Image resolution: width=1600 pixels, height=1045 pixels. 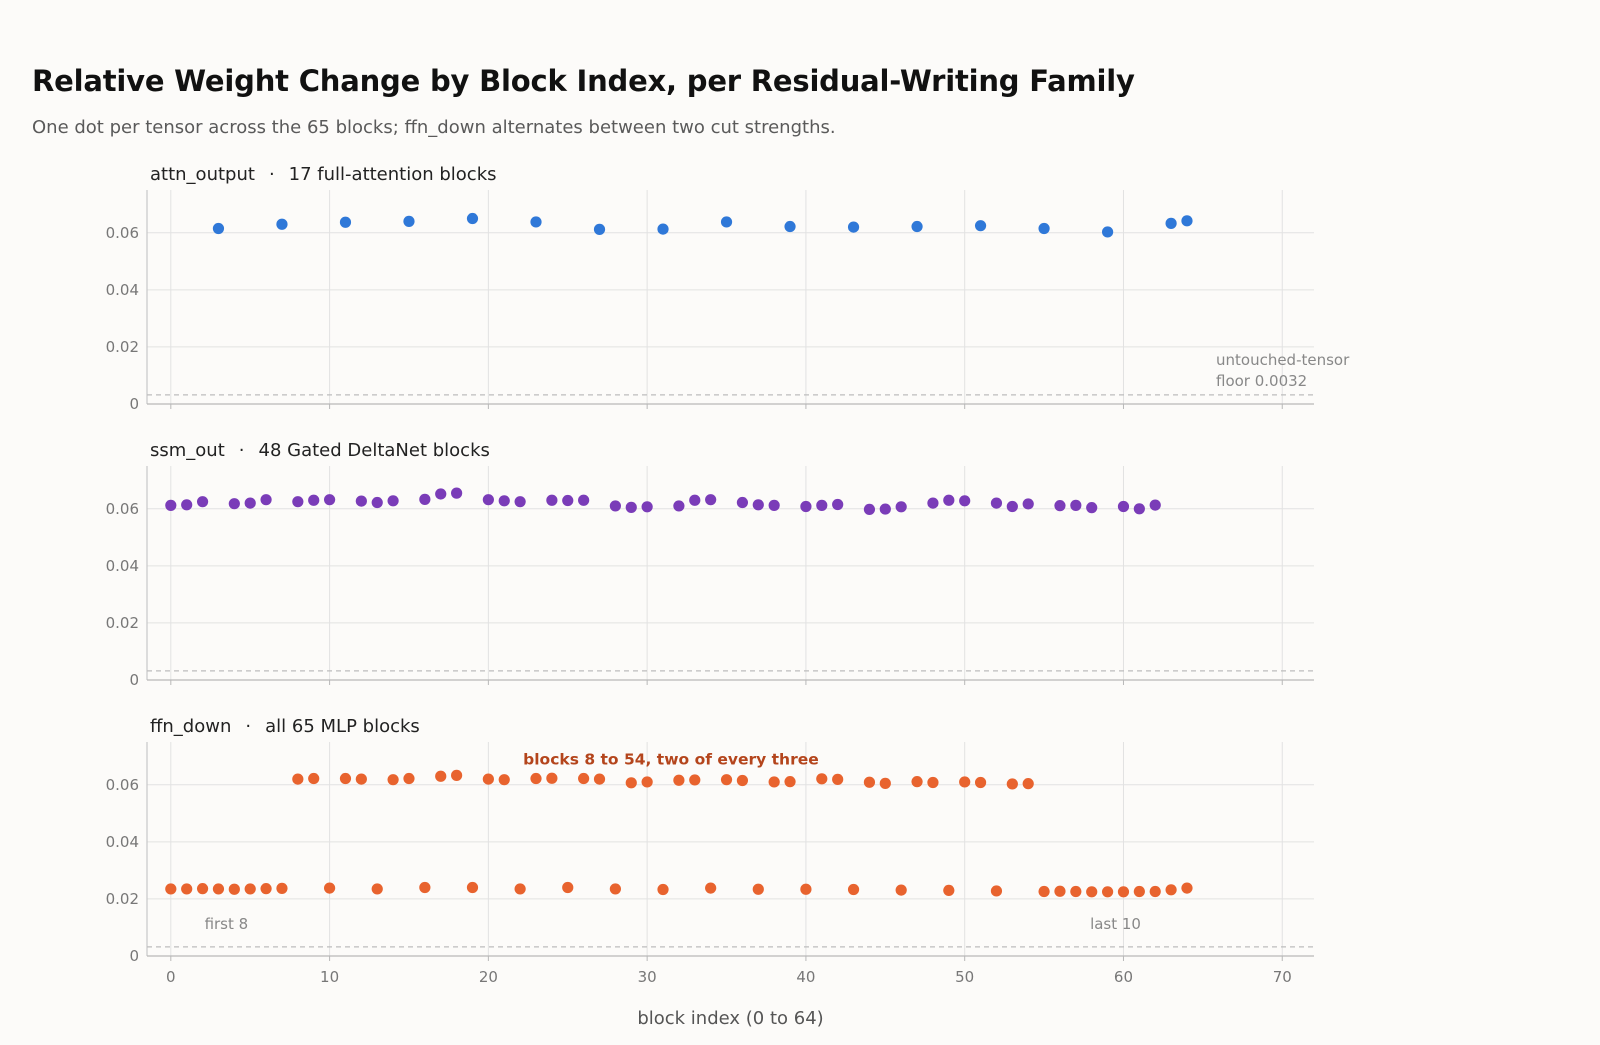 I want to click on x-tick-label: 0, so click(x=171, y=977).